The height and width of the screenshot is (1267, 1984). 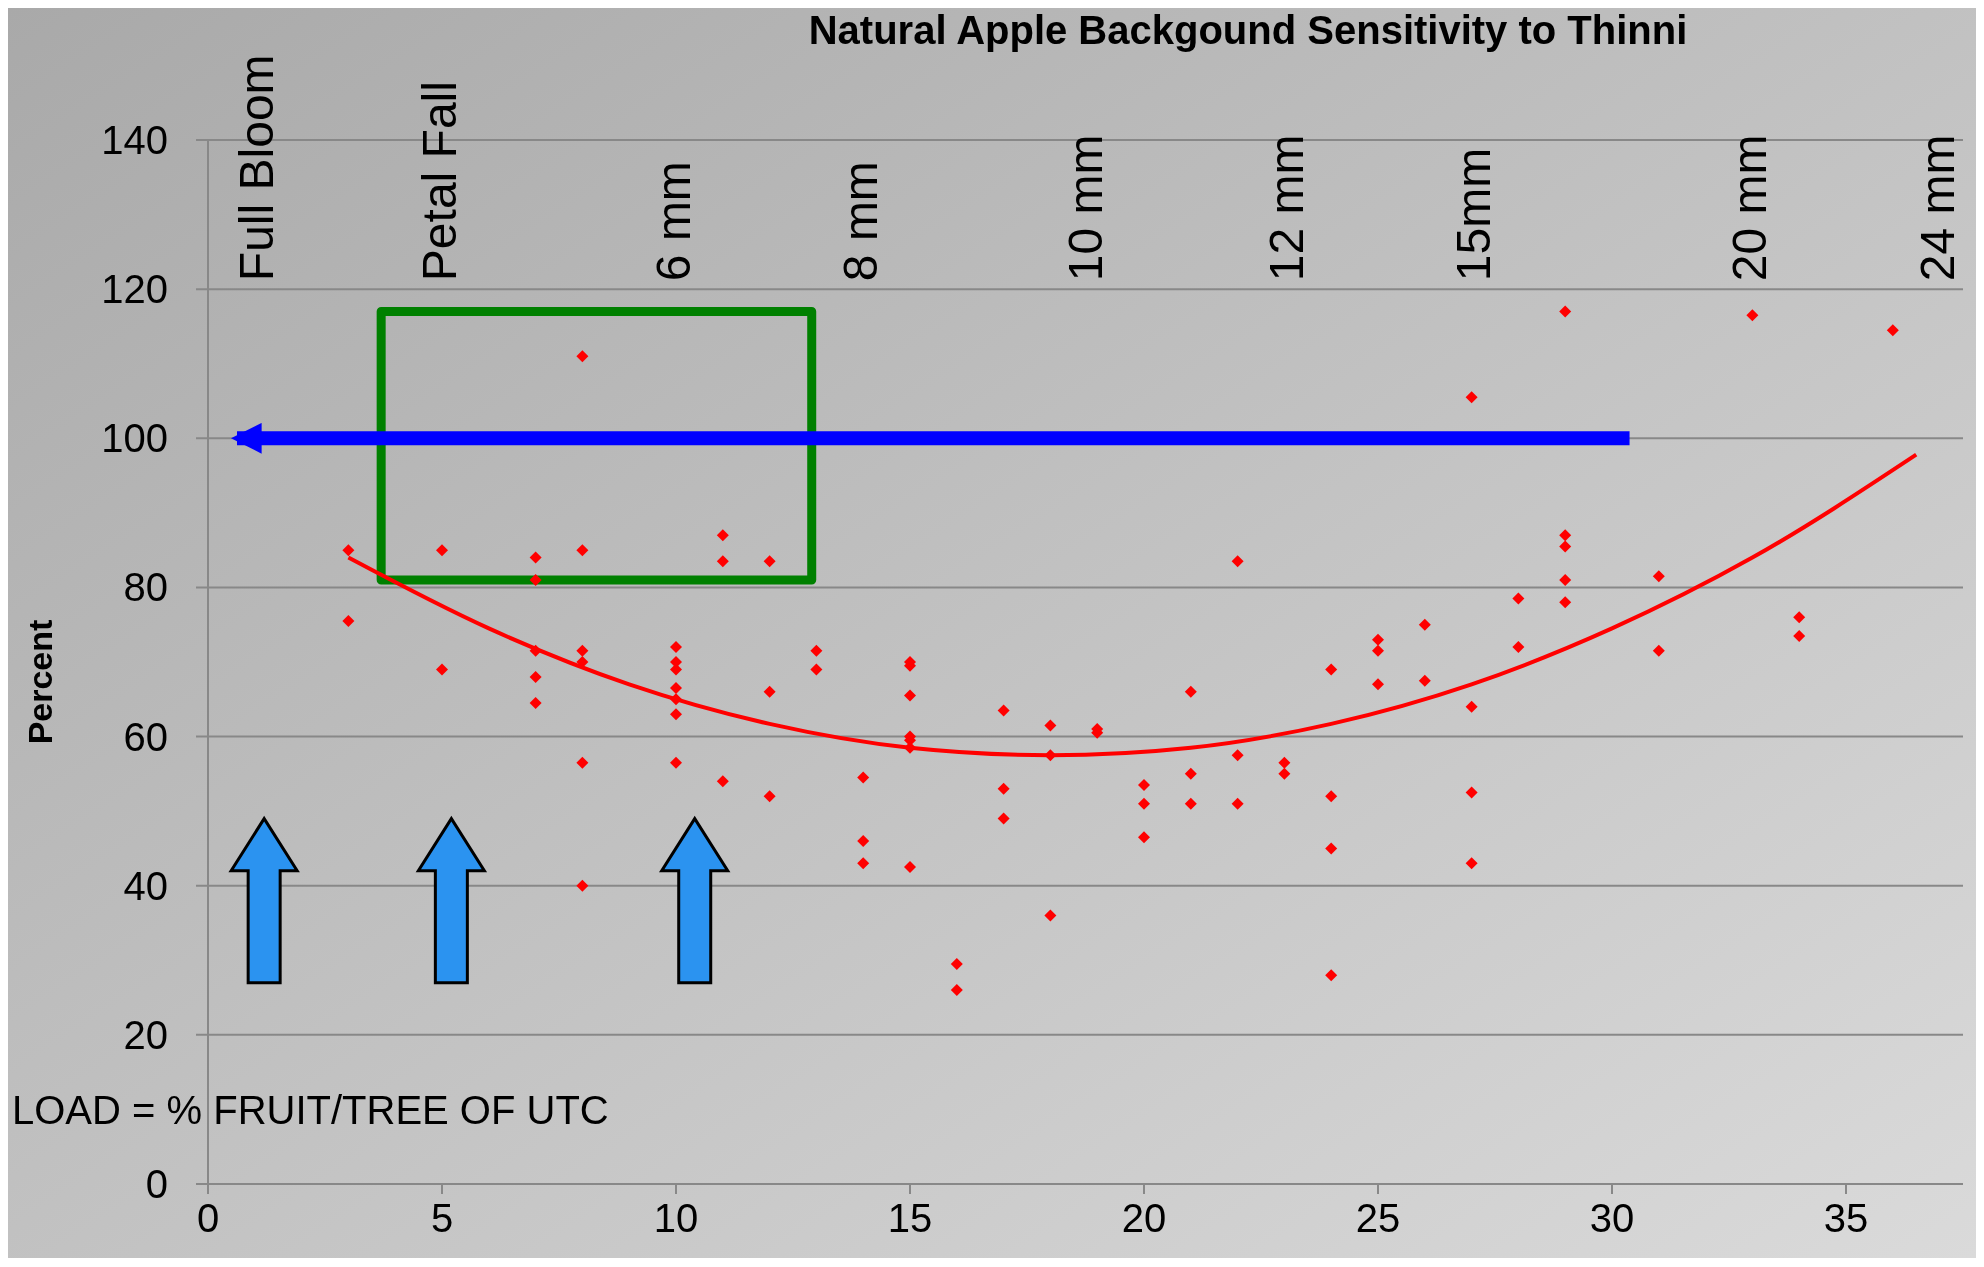 What do you see at coordinates (40, 682) in the screenshot?
I see `y-axis-title: Percent` at bounding box center [40, 682].